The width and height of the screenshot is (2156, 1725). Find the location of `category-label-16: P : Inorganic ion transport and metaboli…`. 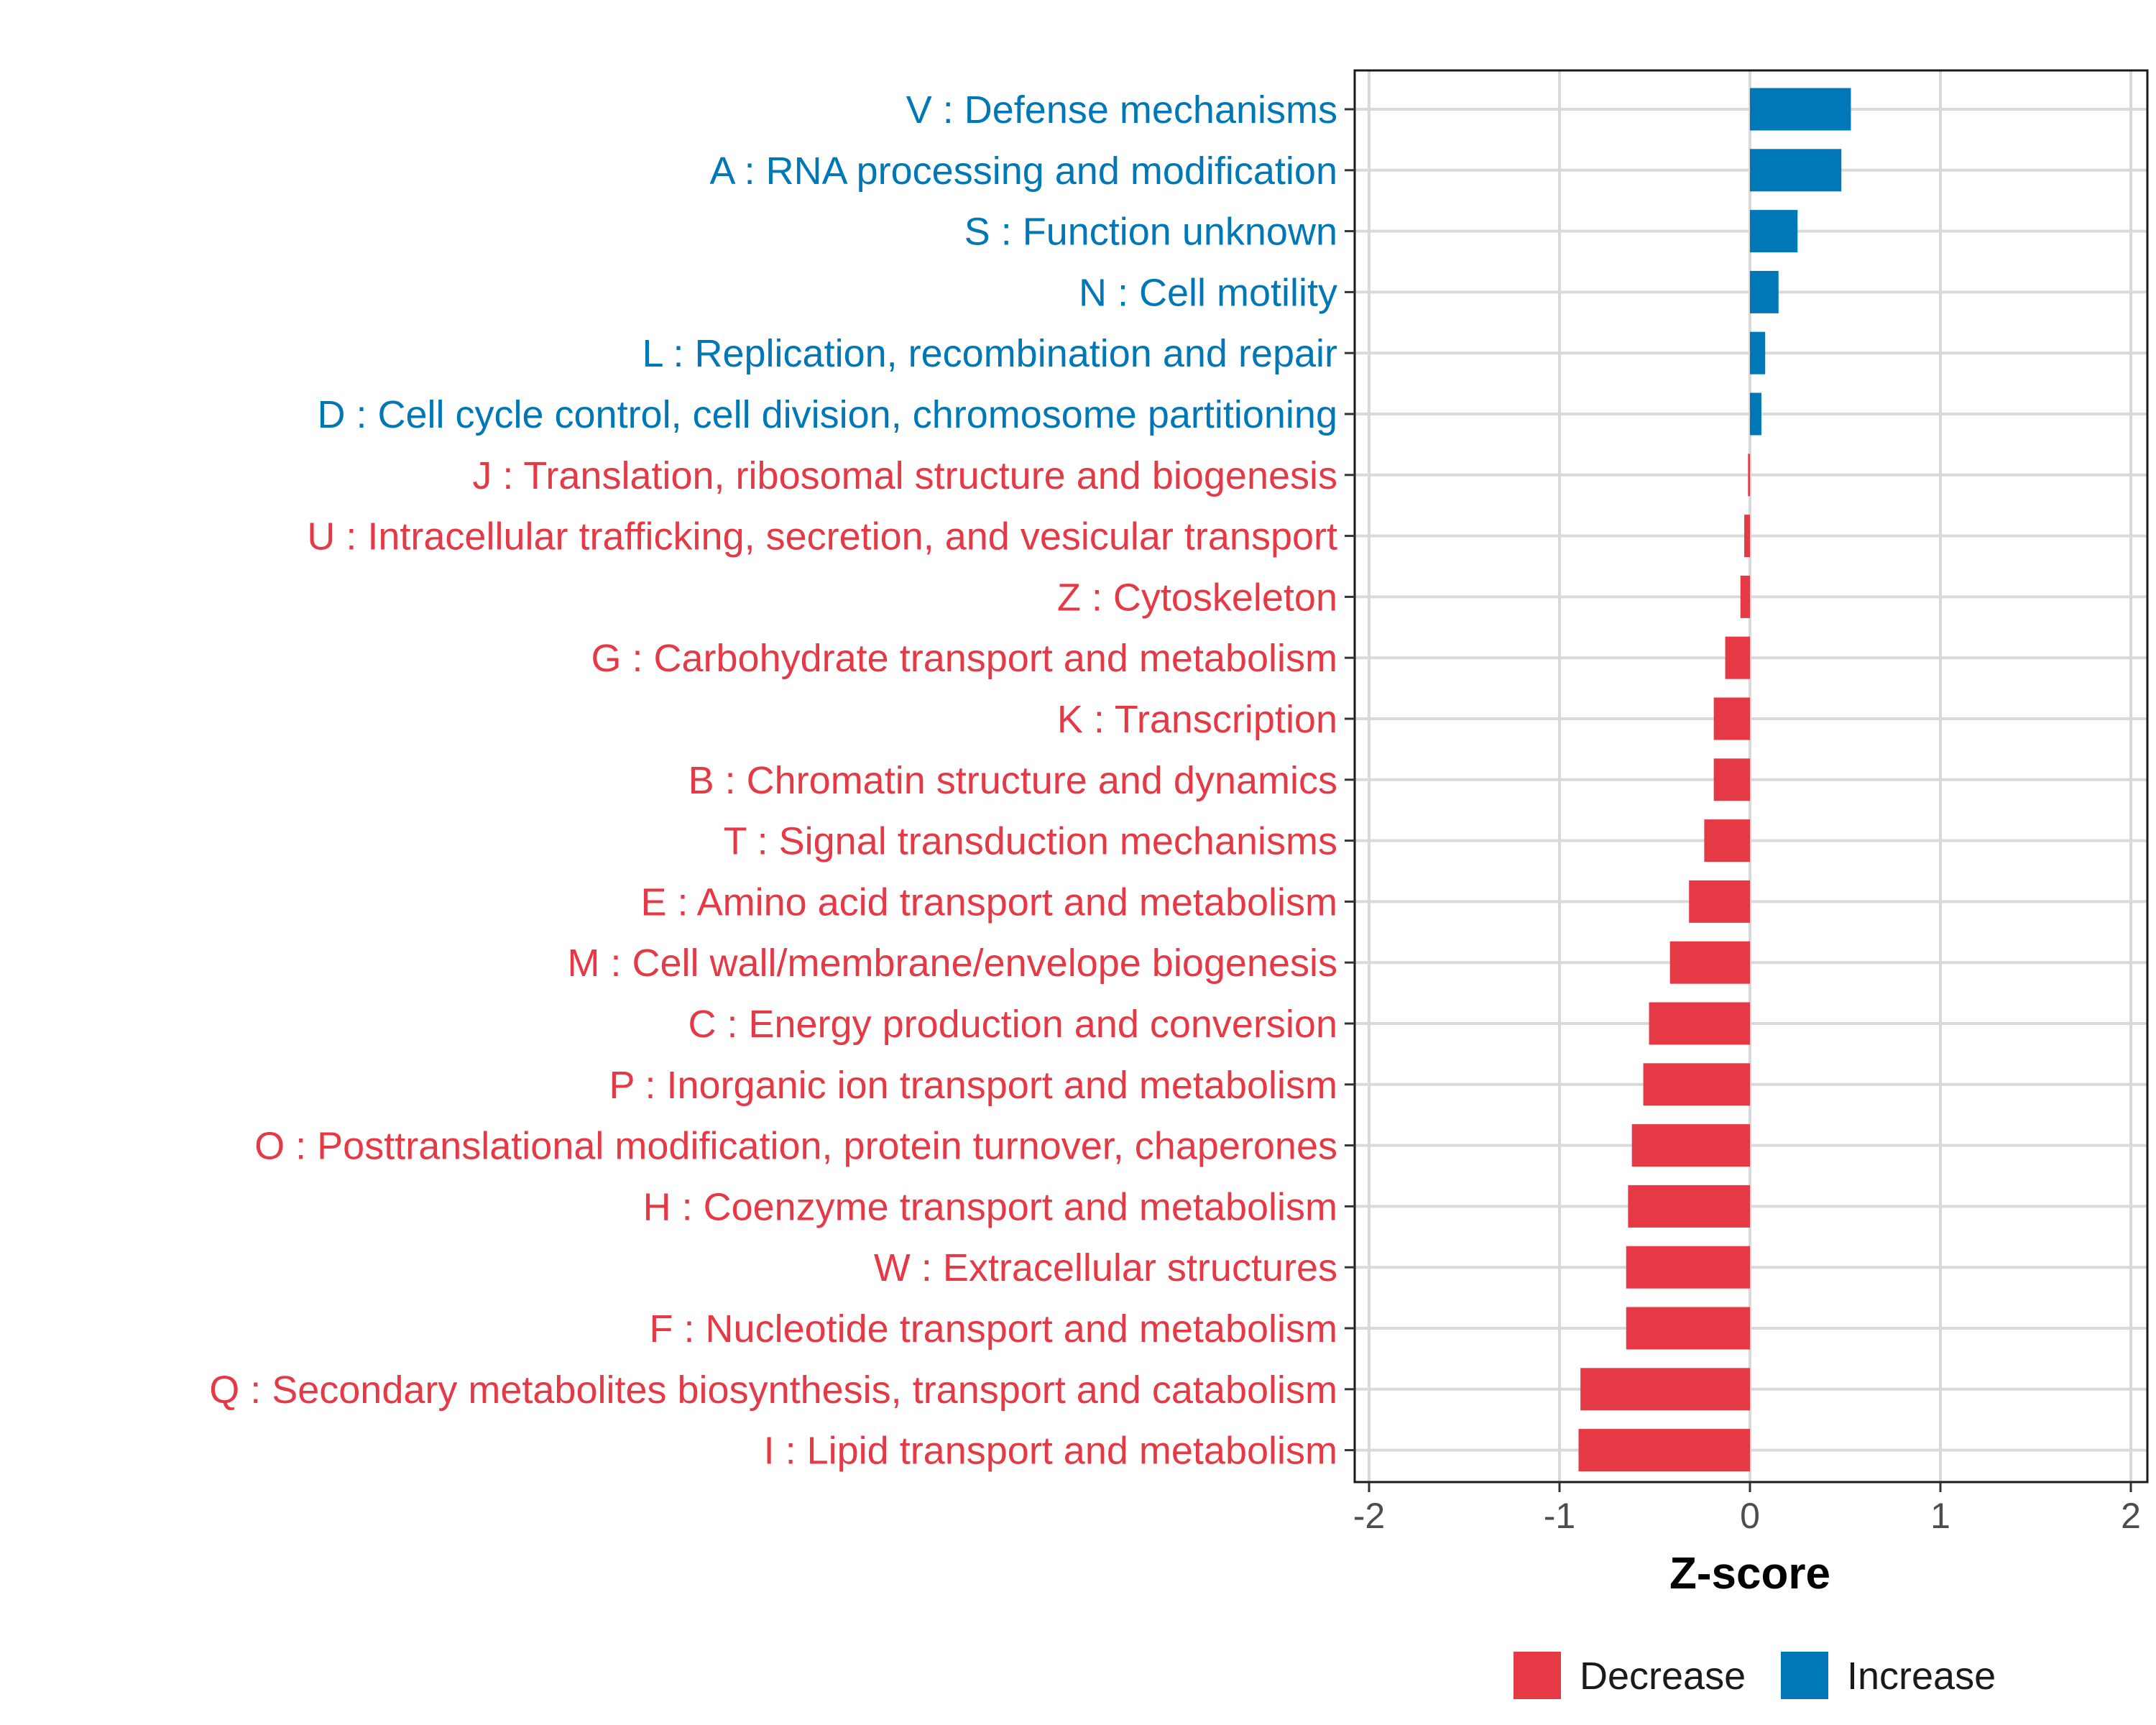

category-label-16: P : Inorganic ion transport and metaboli… is located at coordinates (973, 1085).